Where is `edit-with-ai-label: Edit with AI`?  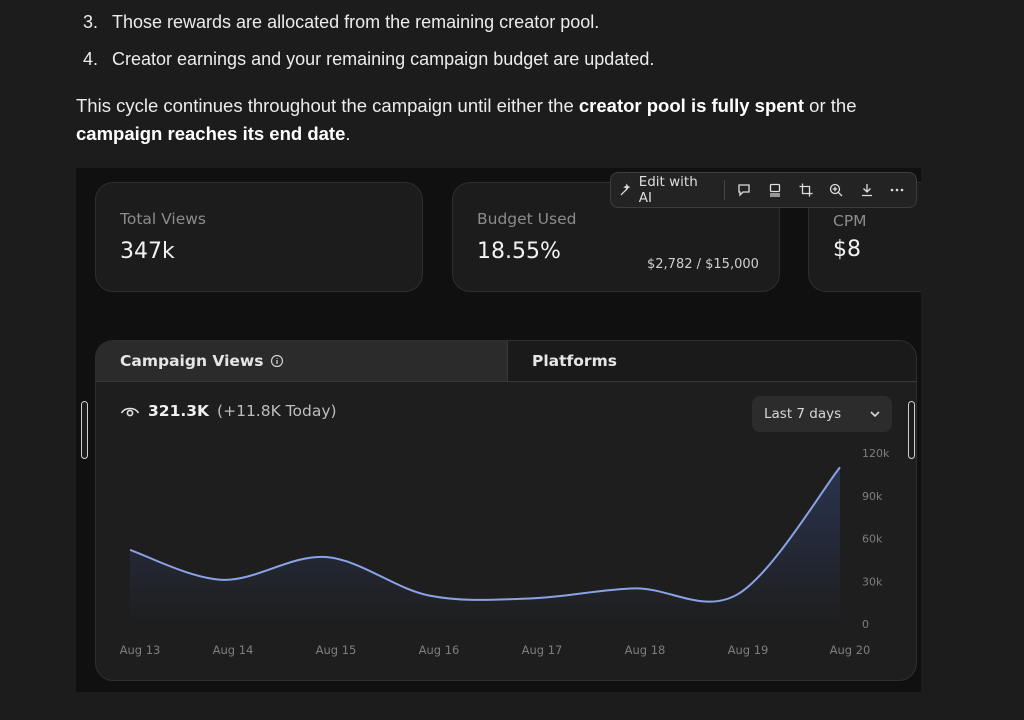
edit-with-ai-label: Edit with AI is located at coordinates (668, 190).